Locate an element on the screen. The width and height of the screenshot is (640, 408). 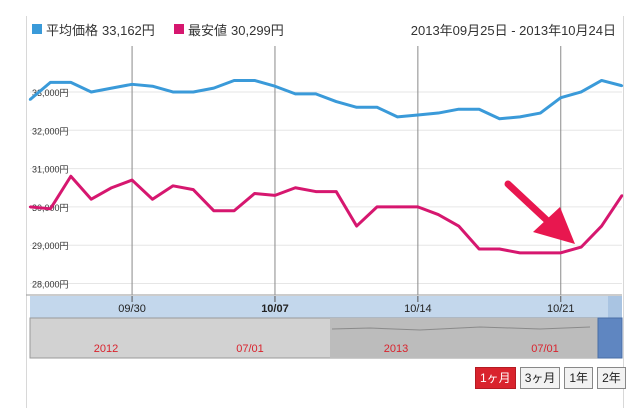
legend-average-swatch is located at coordinates (37, 29).